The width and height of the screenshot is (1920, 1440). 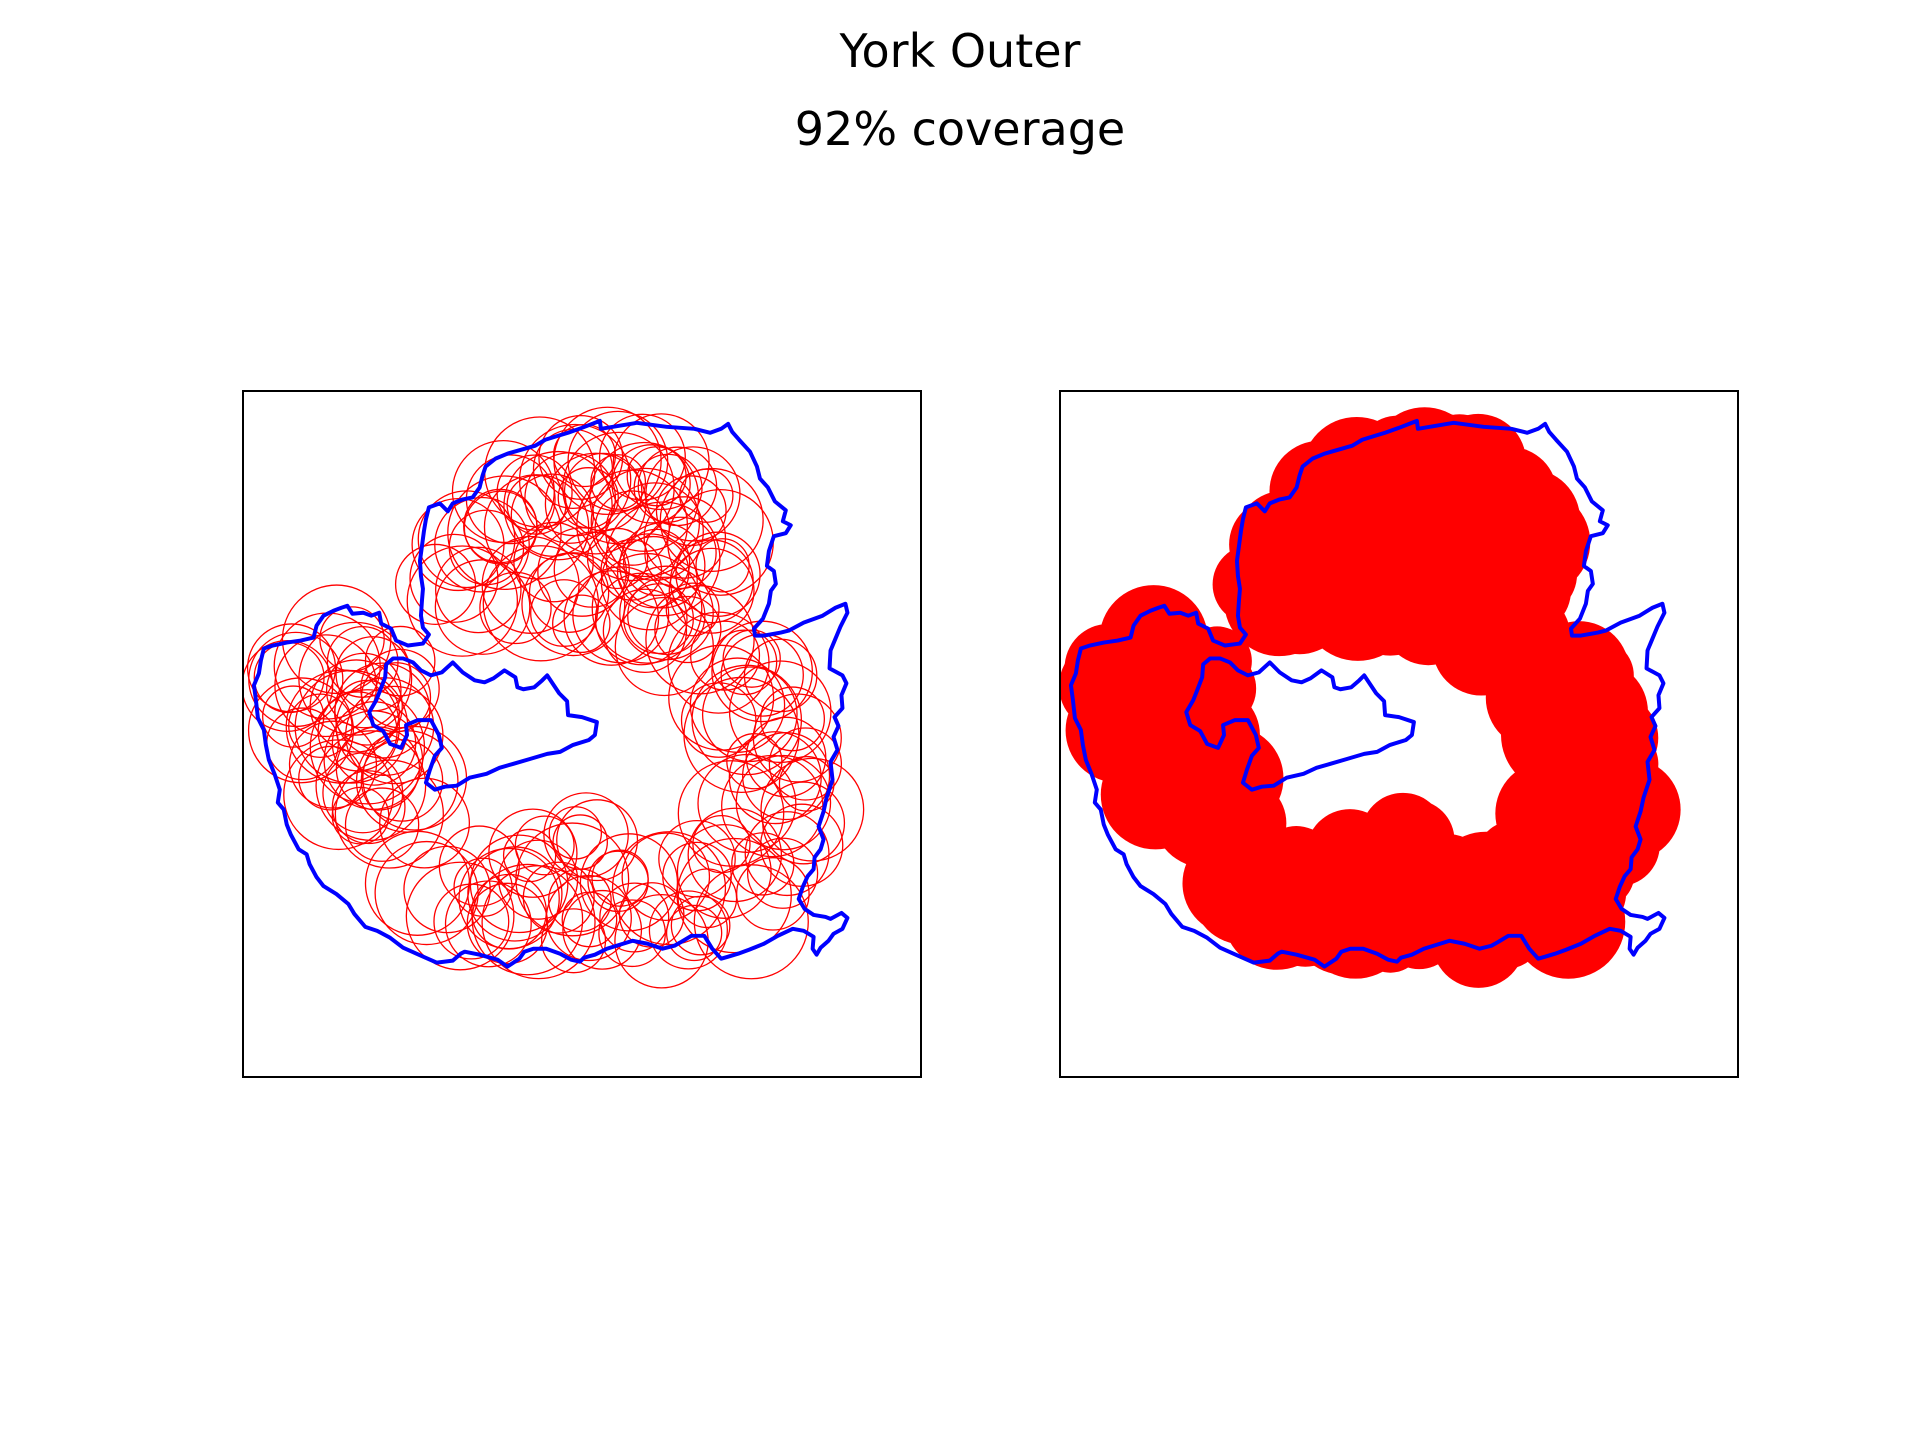 What do you see at coordinates (960, 129) in the screenshot?
I see `coverage-subtitle: 92% coverage` at bounding box center [960, 129].